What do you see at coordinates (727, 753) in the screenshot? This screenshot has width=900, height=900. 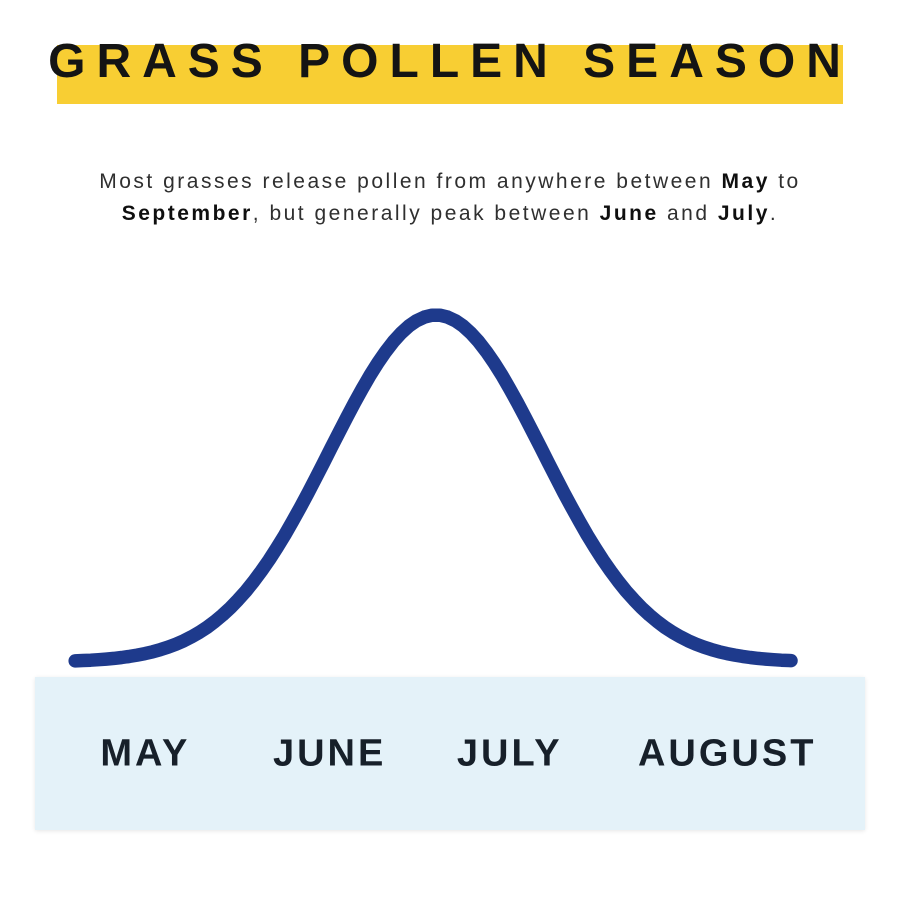 I see `month-label-august: AUGUST` at bounding box center [727, 753].